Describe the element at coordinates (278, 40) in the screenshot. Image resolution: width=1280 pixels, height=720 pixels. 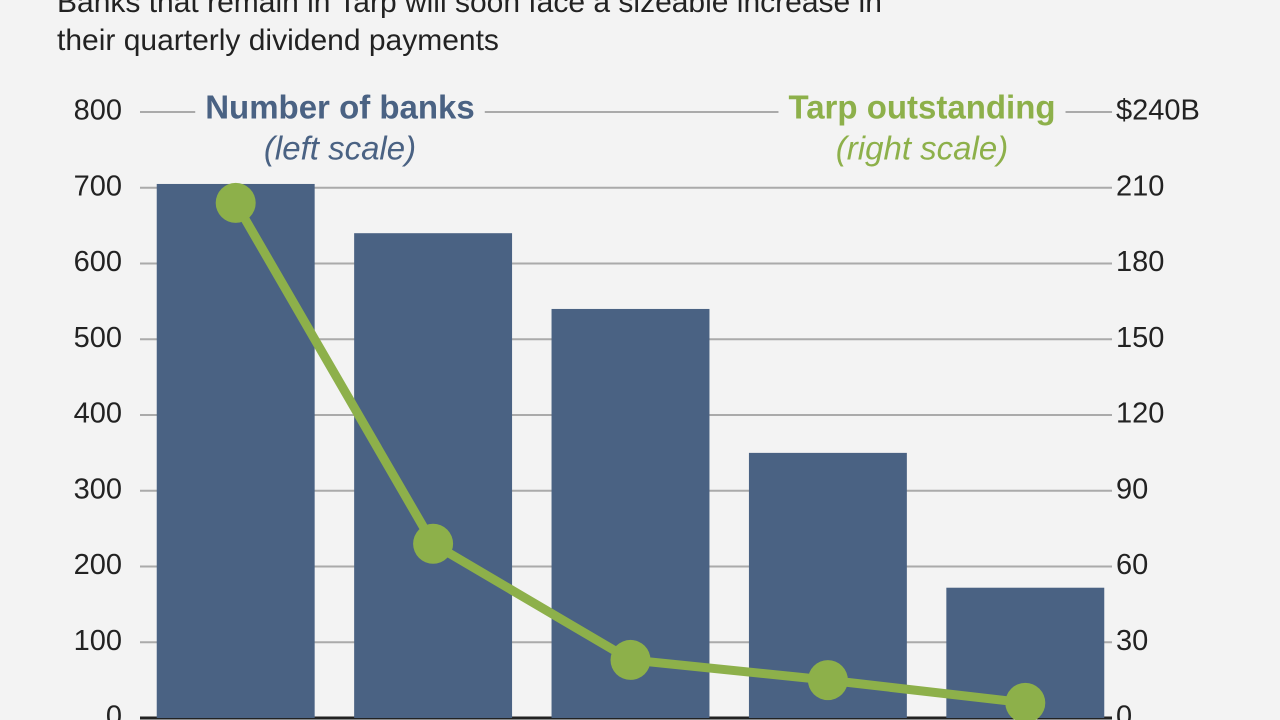
I see `subtitle: their quarterly dividend payments` at that location.